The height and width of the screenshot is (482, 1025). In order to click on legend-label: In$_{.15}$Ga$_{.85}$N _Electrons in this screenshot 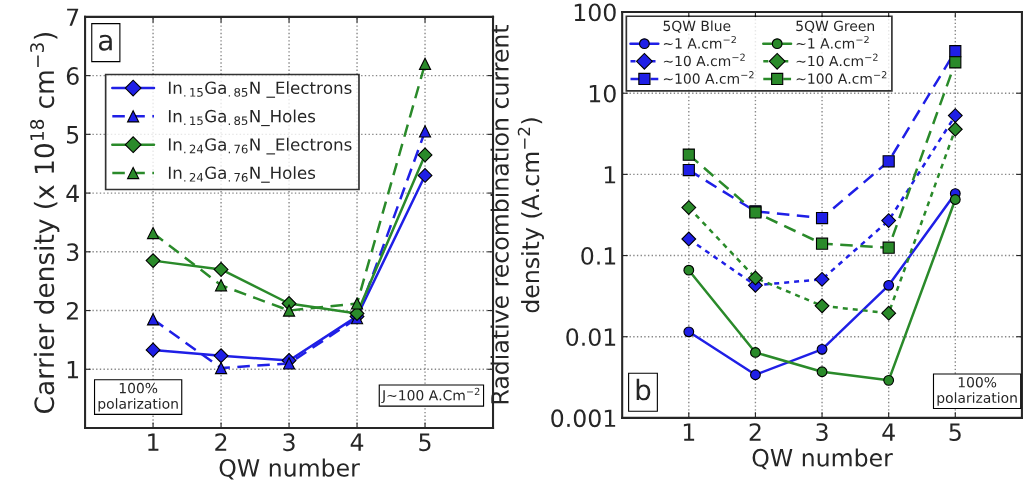, I will do `click(260, 89)`.